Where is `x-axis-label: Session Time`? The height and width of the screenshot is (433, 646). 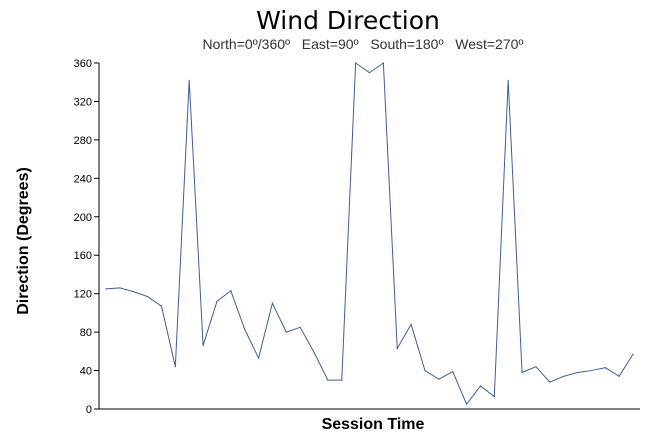 x-axis-label: Session Time is located at coordinates (373, 424).